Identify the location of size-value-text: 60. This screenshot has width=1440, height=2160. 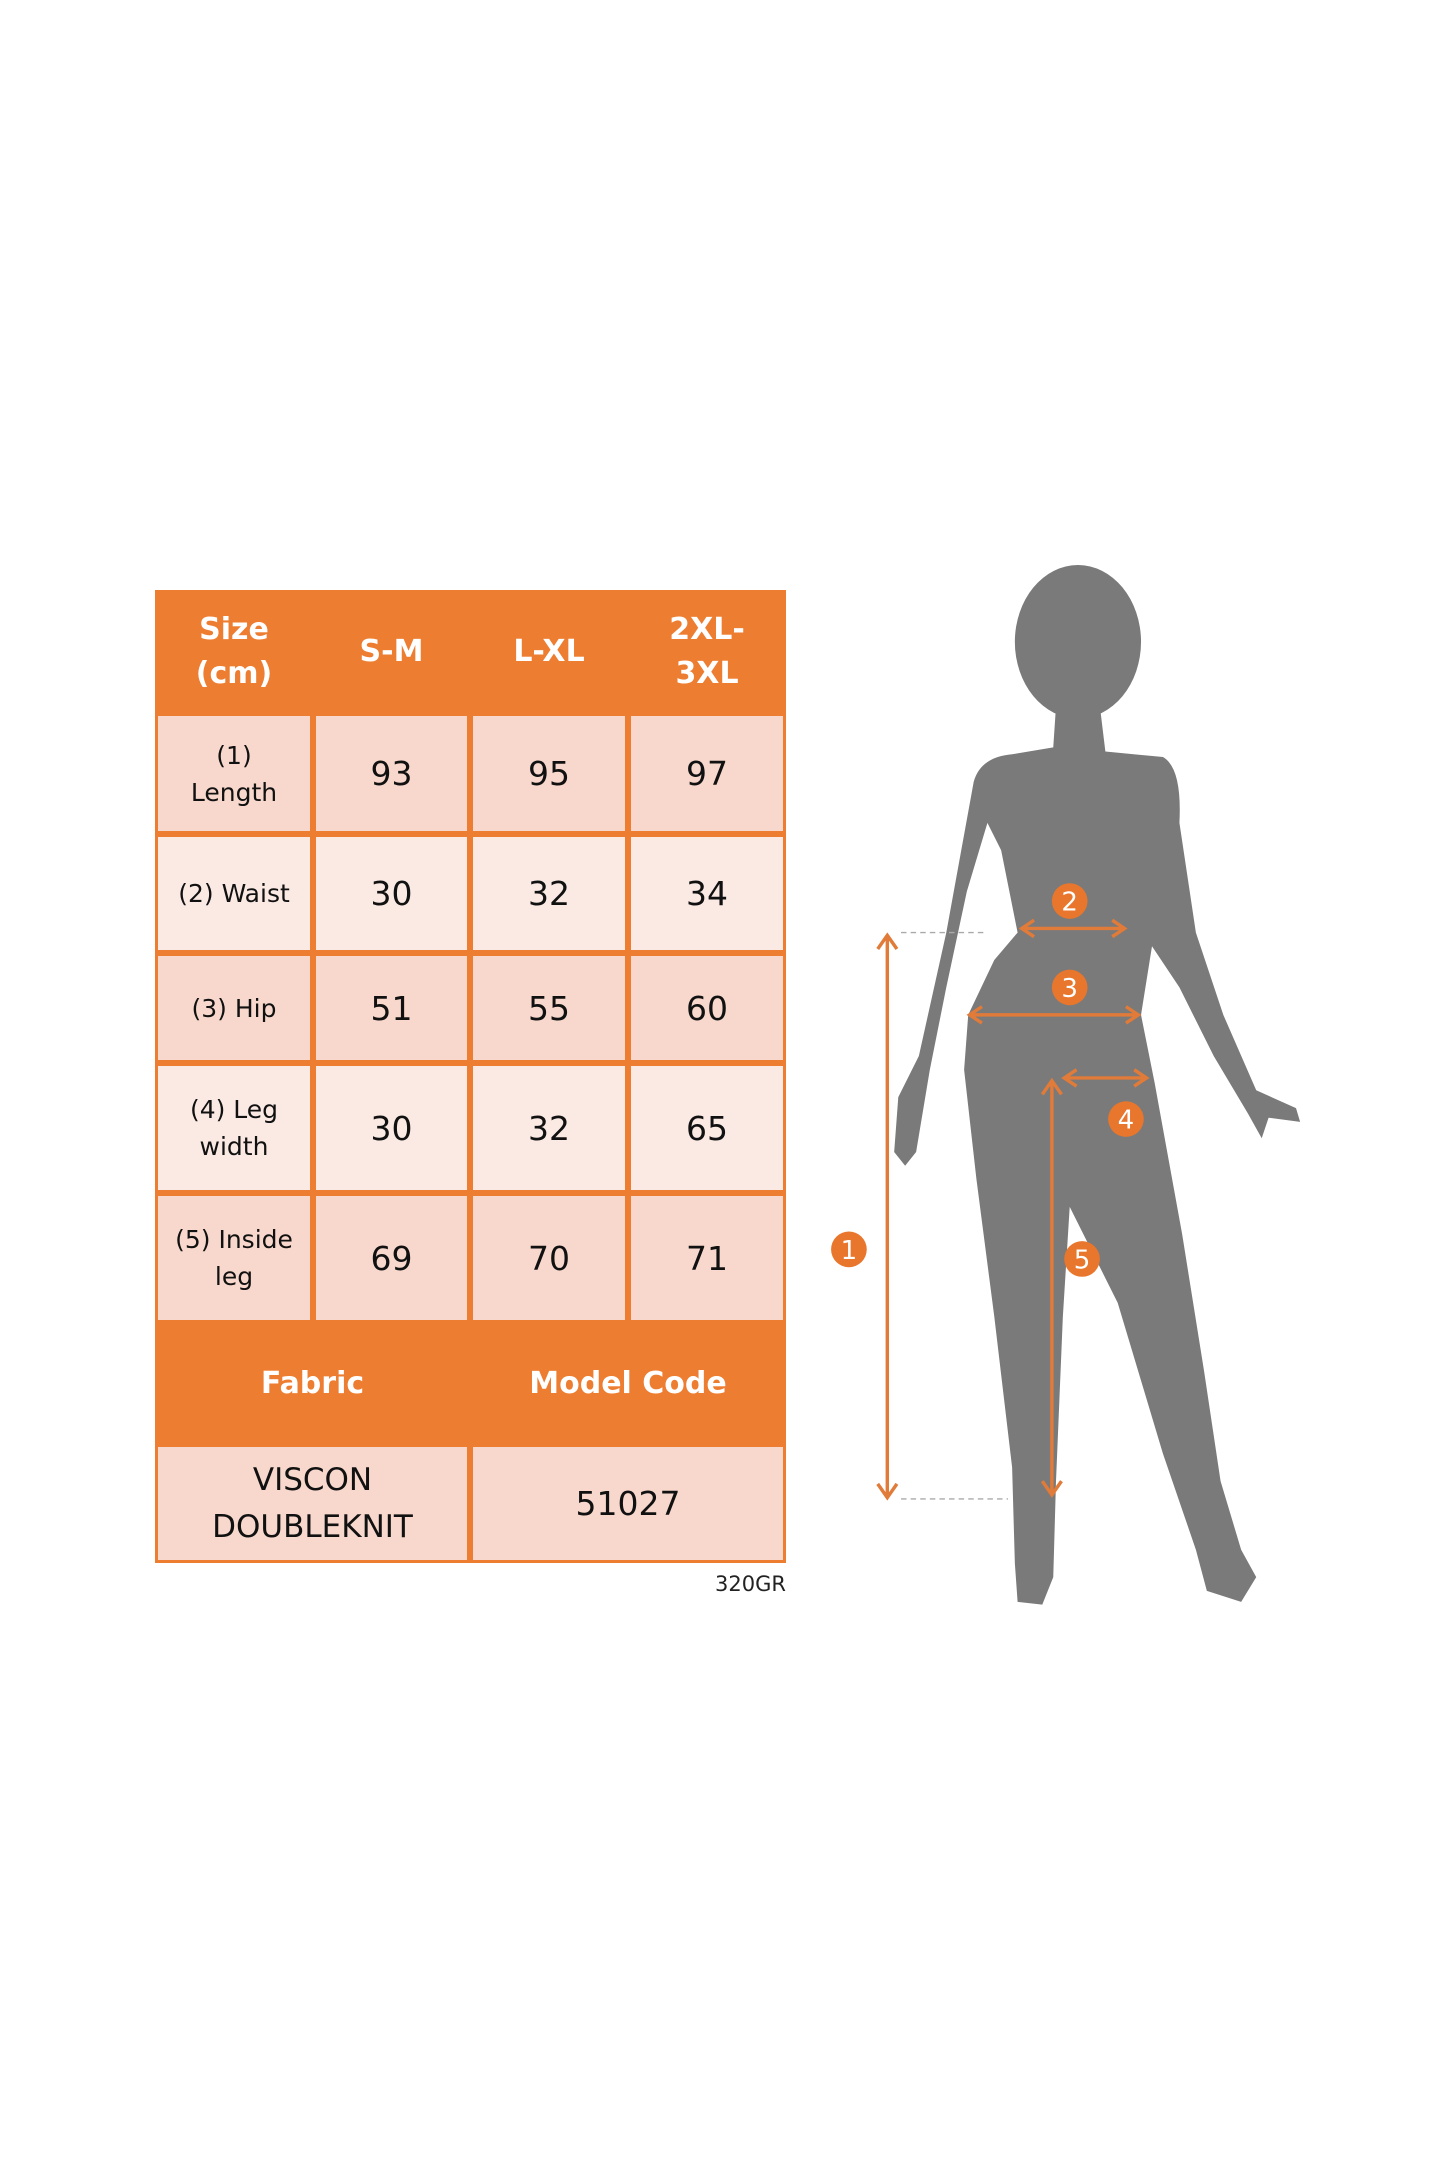
(707, 1008).